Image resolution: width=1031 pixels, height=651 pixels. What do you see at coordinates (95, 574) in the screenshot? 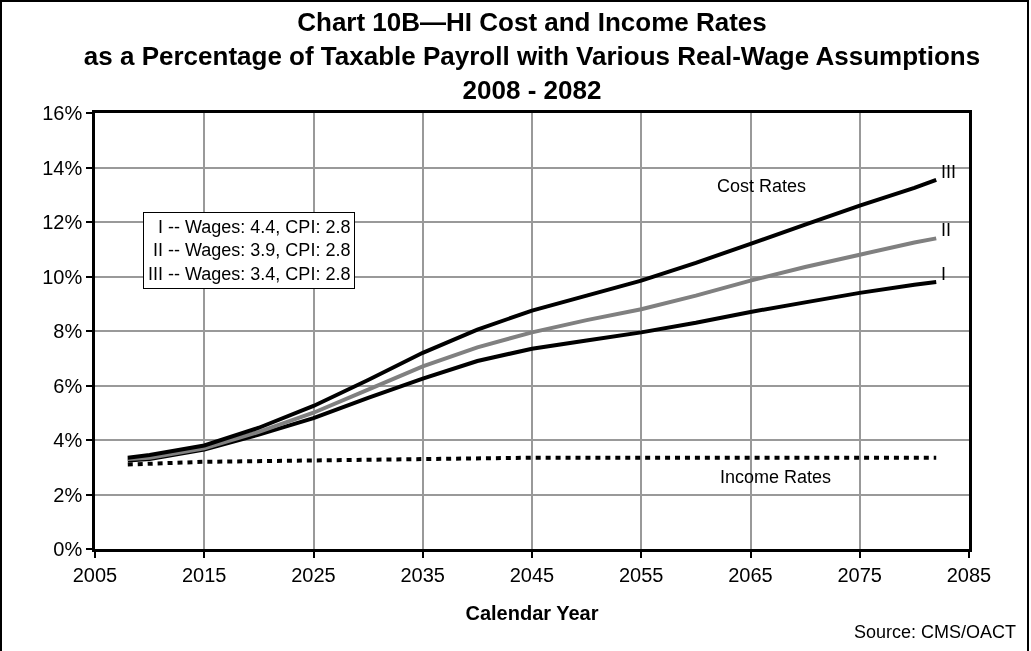
I see `x-tick-label: 2005` at bounding box center [95, 574].